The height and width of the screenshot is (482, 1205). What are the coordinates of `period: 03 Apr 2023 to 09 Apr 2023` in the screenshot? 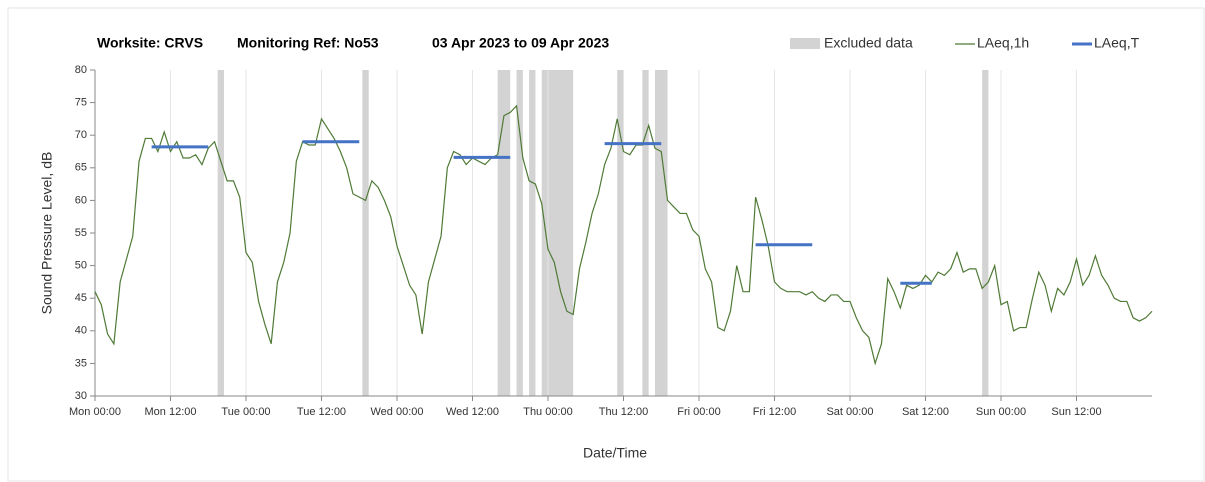 It's located at (520, 43).